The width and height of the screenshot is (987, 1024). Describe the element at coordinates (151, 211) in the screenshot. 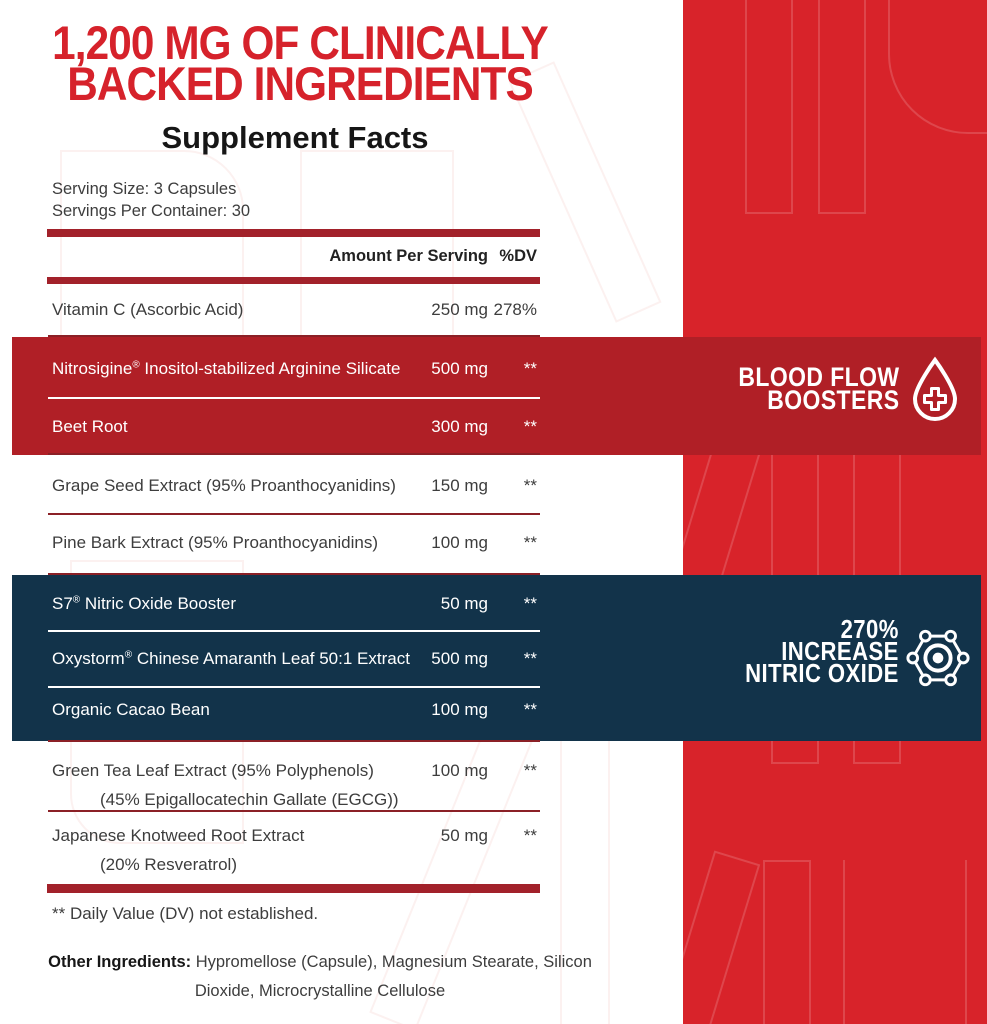

I see `servings-per-container: Servings Per Container: 30` at that location.